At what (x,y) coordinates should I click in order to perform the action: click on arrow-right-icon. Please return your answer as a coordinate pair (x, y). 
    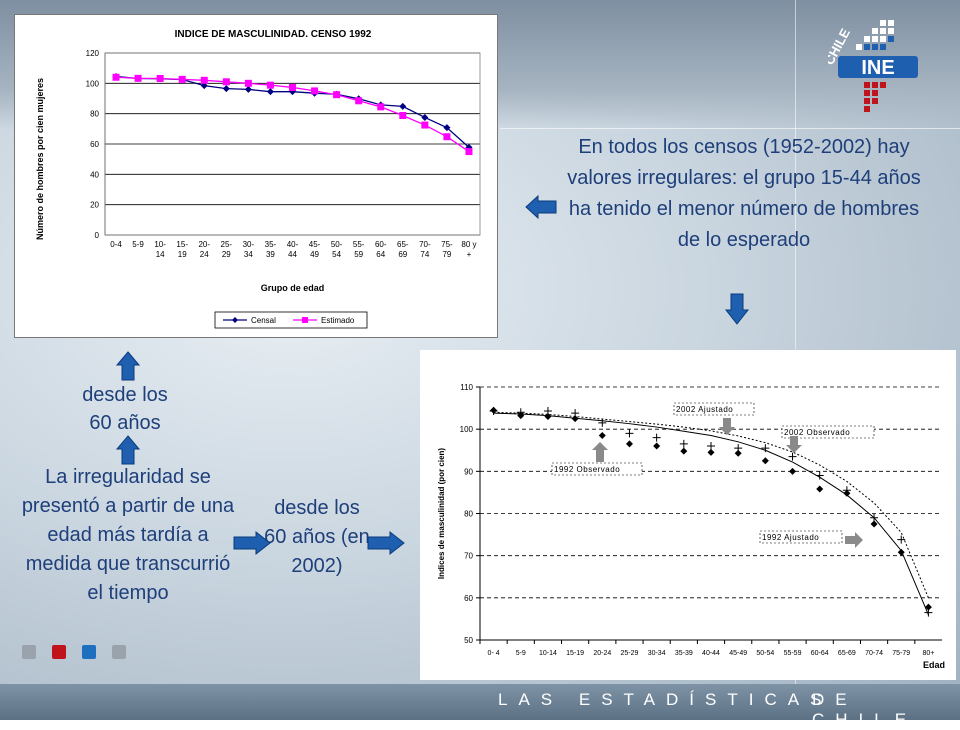
    Looking at the image, I should click on (386, 543).